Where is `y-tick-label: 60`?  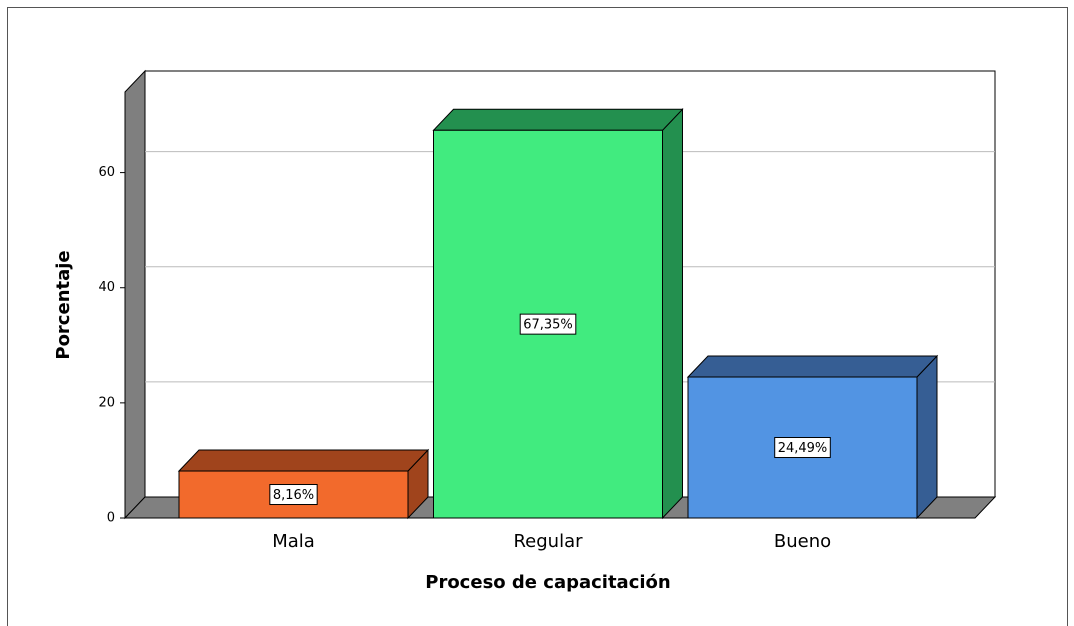
y-tick-label: 60 is located at coordinates (106, 172).